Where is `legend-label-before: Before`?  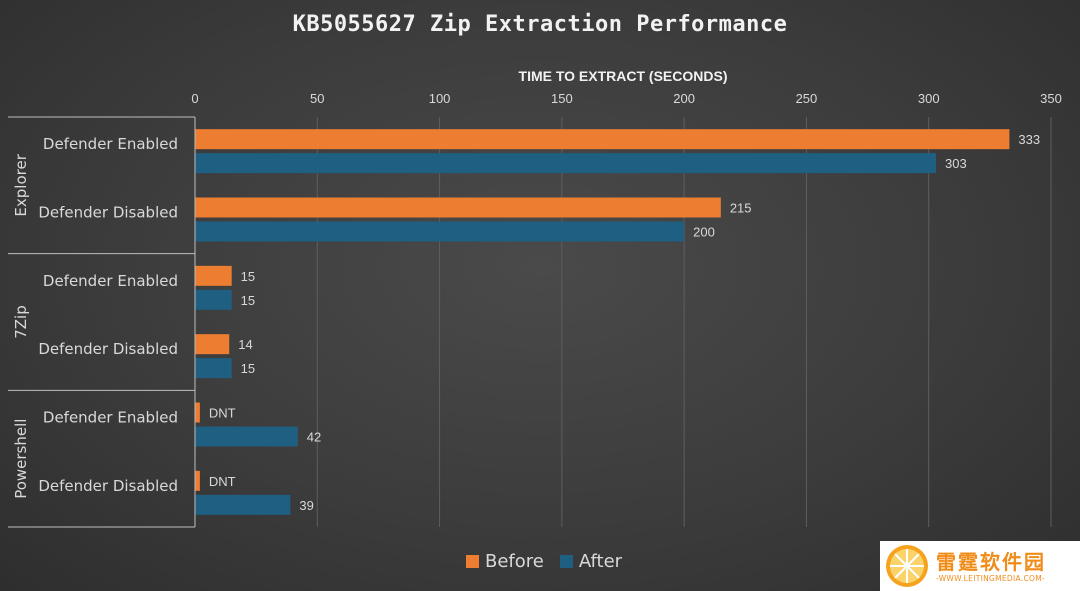 legend-label-before: Before is located at coordinates (514, 561).